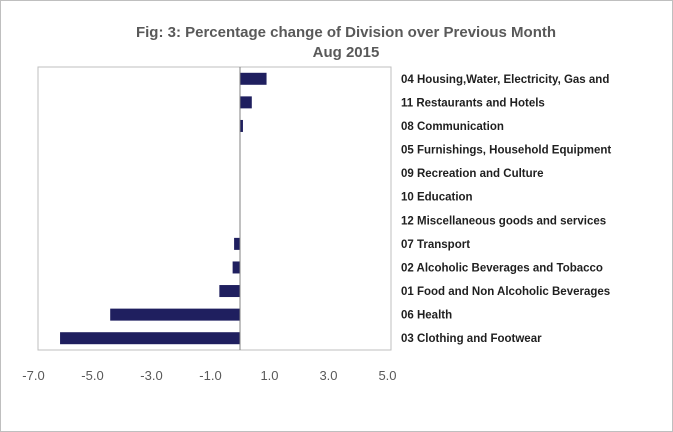 Image resolution: width=673 pixels, height=432 pixels. What do you see at coordinates (473, 103) in the screenshot?
I see `category-label: 11 Restaurants and Hotels` at bounding box center [473, 103].